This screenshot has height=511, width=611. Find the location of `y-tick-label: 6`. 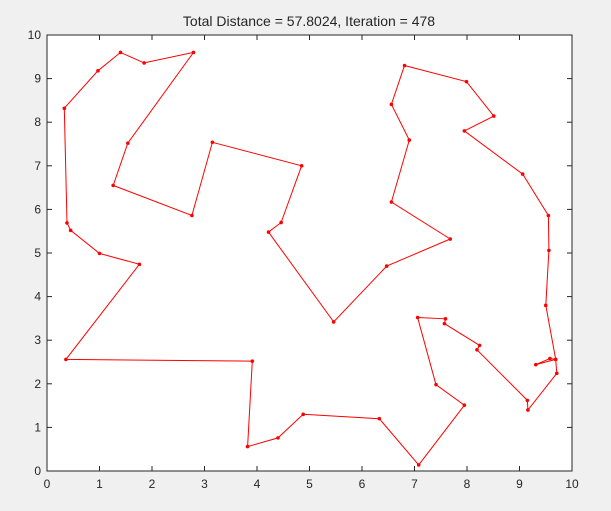

y-tick-label: 6 is located at coordinates (37, 209).